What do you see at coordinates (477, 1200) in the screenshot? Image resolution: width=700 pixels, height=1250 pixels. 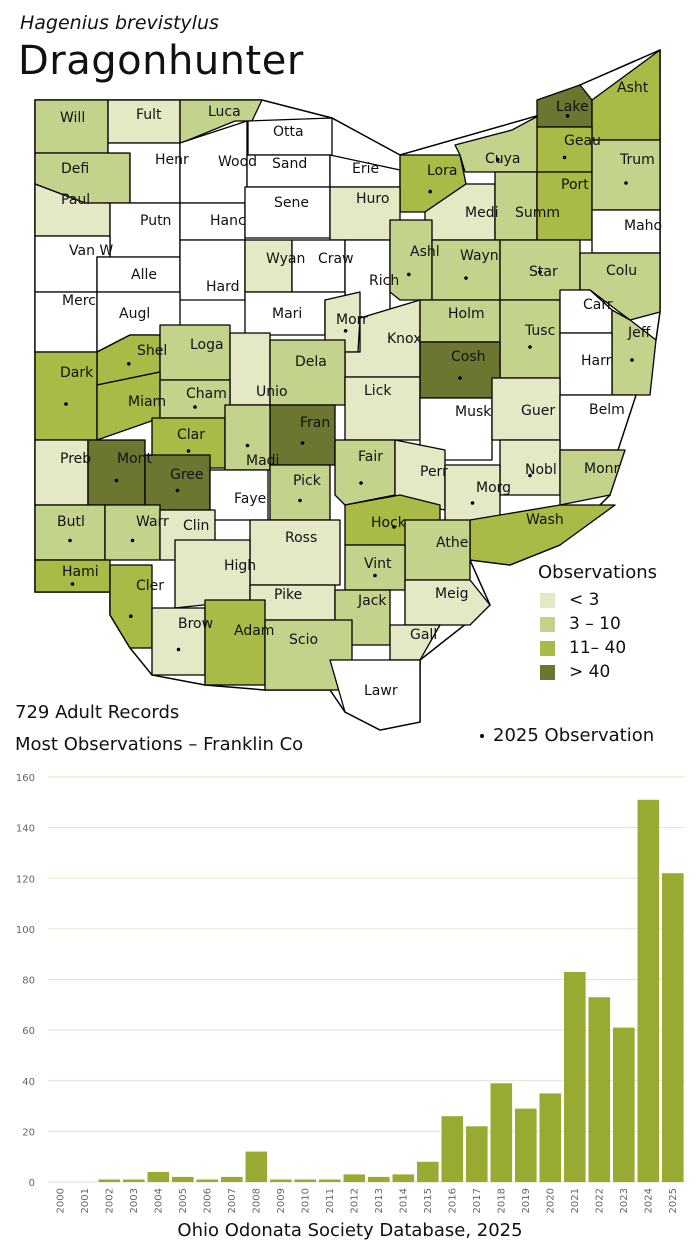 I see `x-tick-label: 2017` at bounding box center [477, 1200].